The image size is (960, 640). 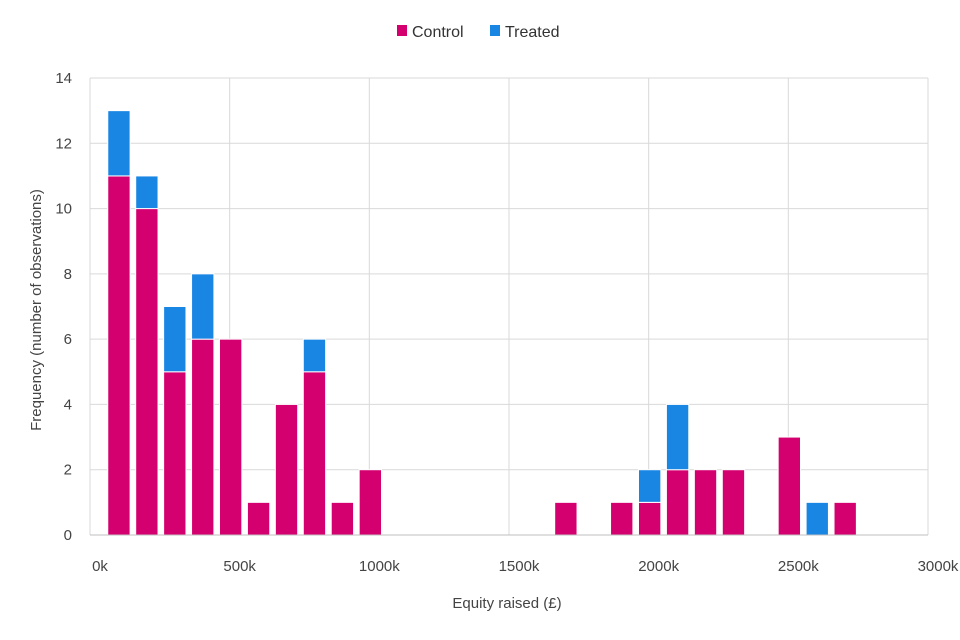 What do you see at coordinates (36, 310) in the screenshot?
I see `y-axis-title: Frequency (number of observations)` at bounding box center [36, 310].